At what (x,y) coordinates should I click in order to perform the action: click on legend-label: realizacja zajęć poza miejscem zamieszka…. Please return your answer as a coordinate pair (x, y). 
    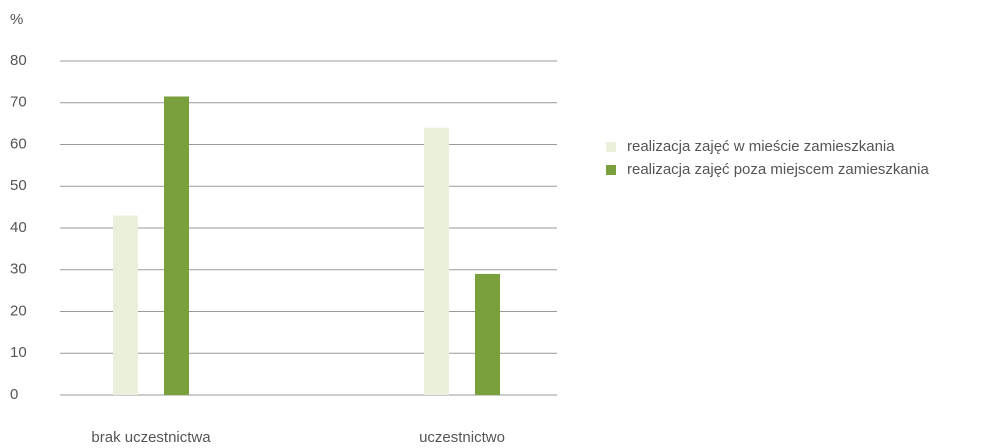
    Looking at the image, I should click on (778, 169).